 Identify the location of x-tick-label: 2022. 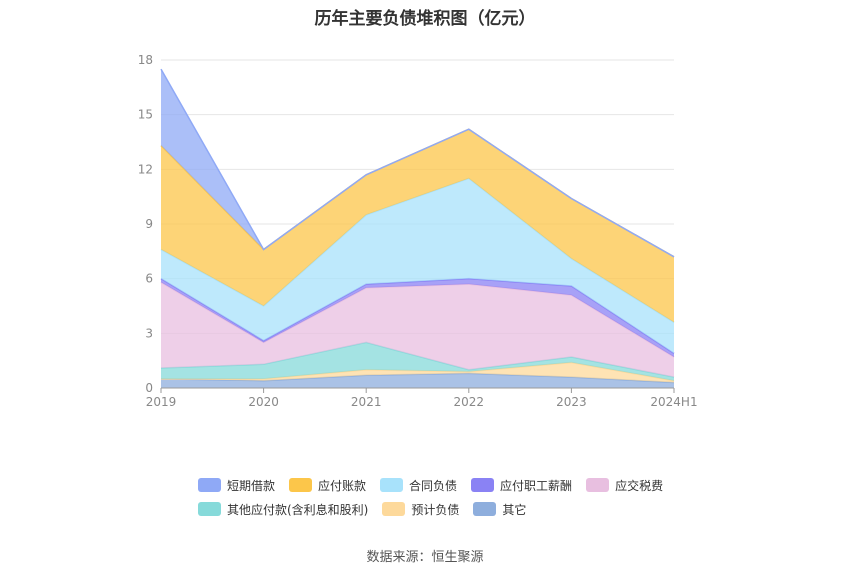
(469, 402).